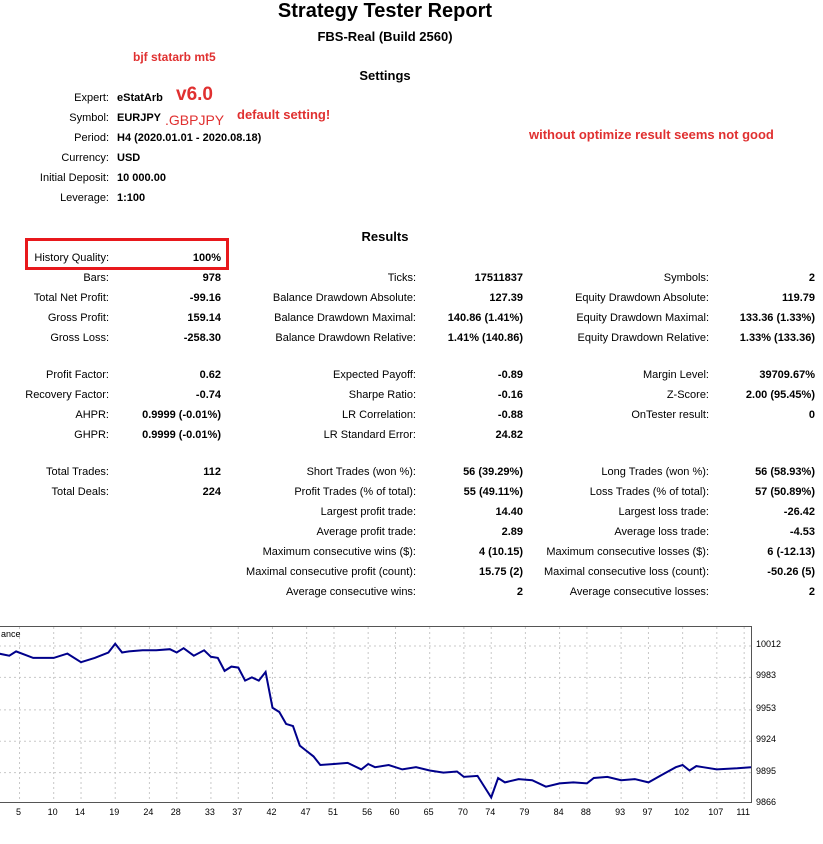  What do you see at coordinates (743, 812) in the screenshot?
I see `chart-x-tick-label: 111` at bounding box center [743, 812].